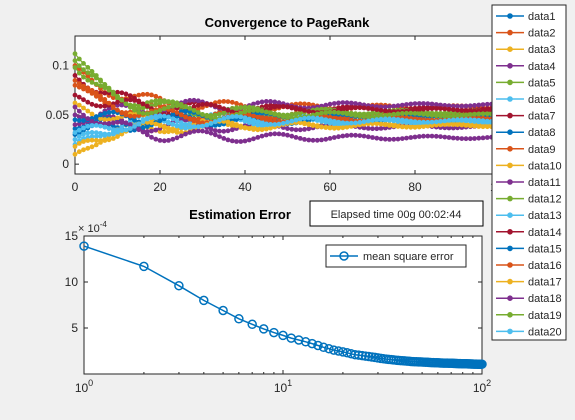  I want to click on y-tick-label: 0.1, so click(60, 66).